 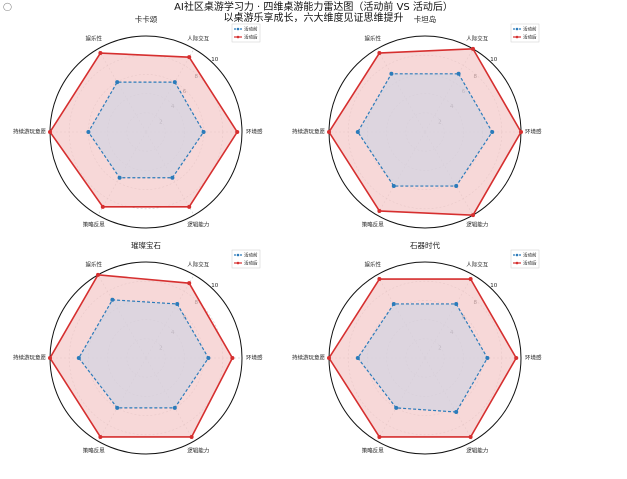 What do you see at coordinates (146, 245) in the screenshot?
I see `chart-title: 璀璨宝石` at bounding box center [146, 245].